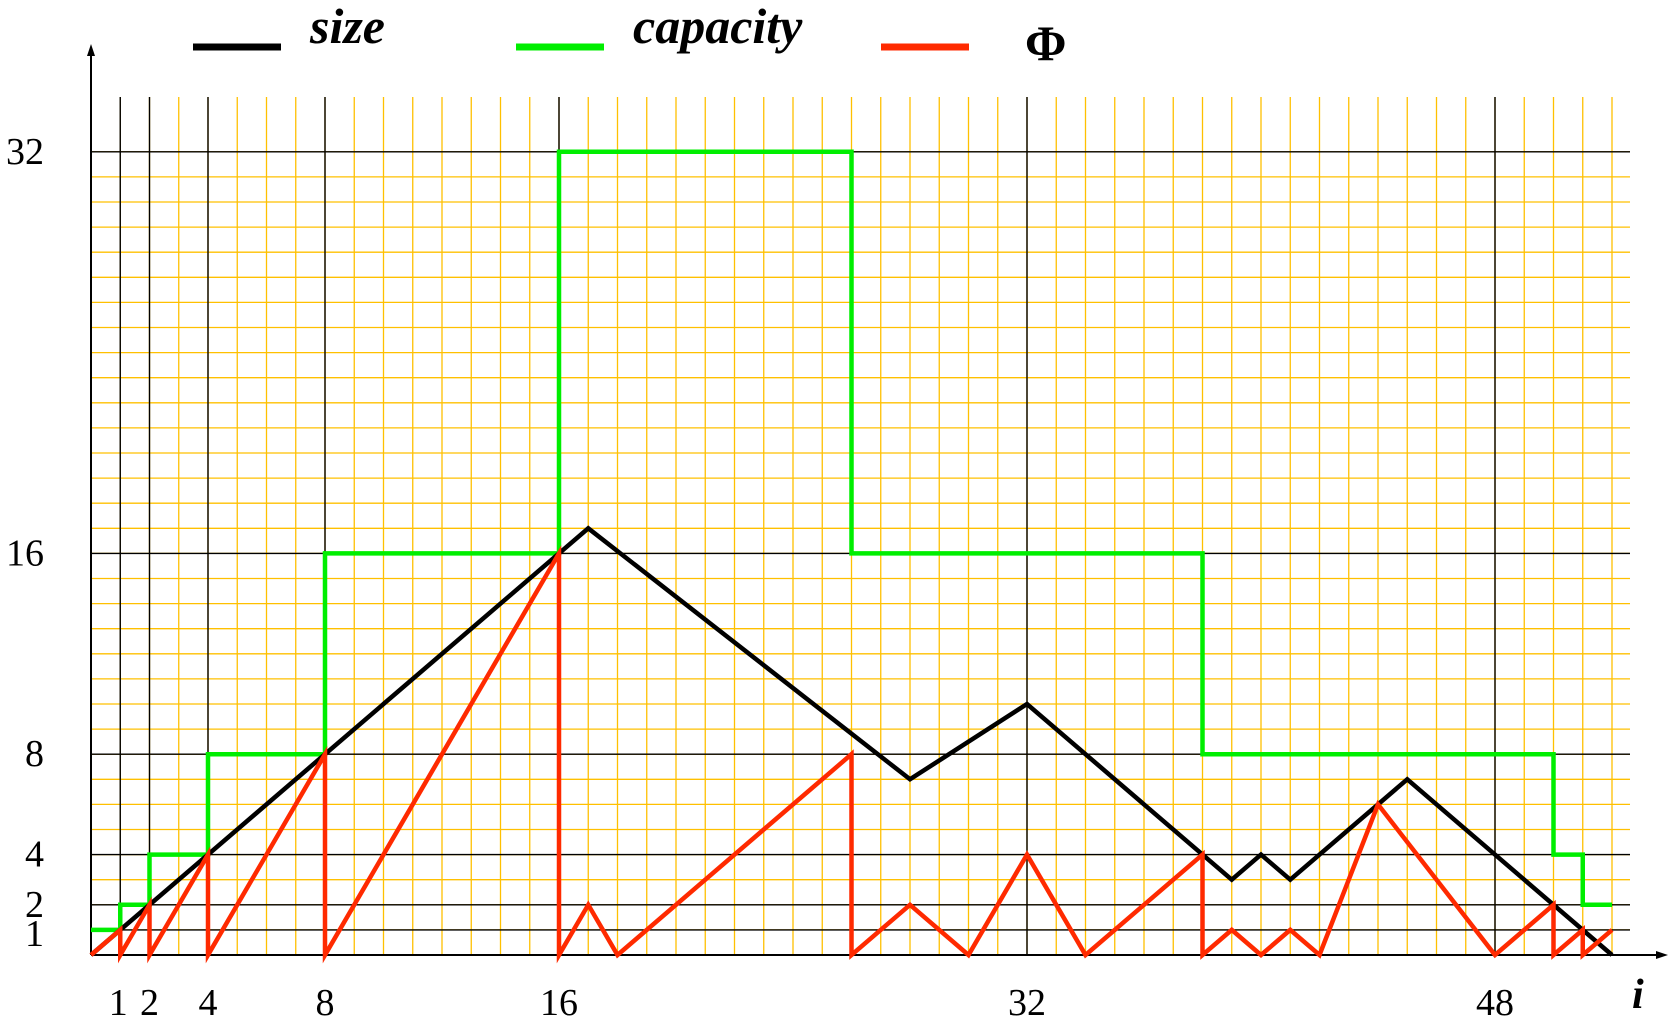 The height and width of the screenshot is (1019, 1676). I want to click on x-tick-label: 48, so click(1495, 1000).